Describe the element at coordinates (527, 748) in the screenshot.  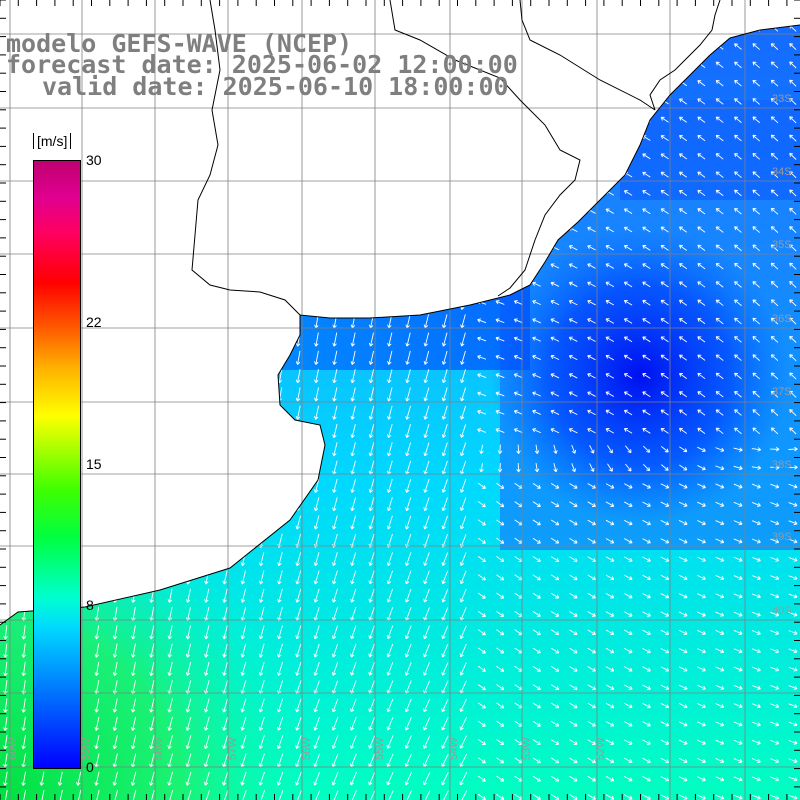
I see `longitude-label: 53W` at that location.